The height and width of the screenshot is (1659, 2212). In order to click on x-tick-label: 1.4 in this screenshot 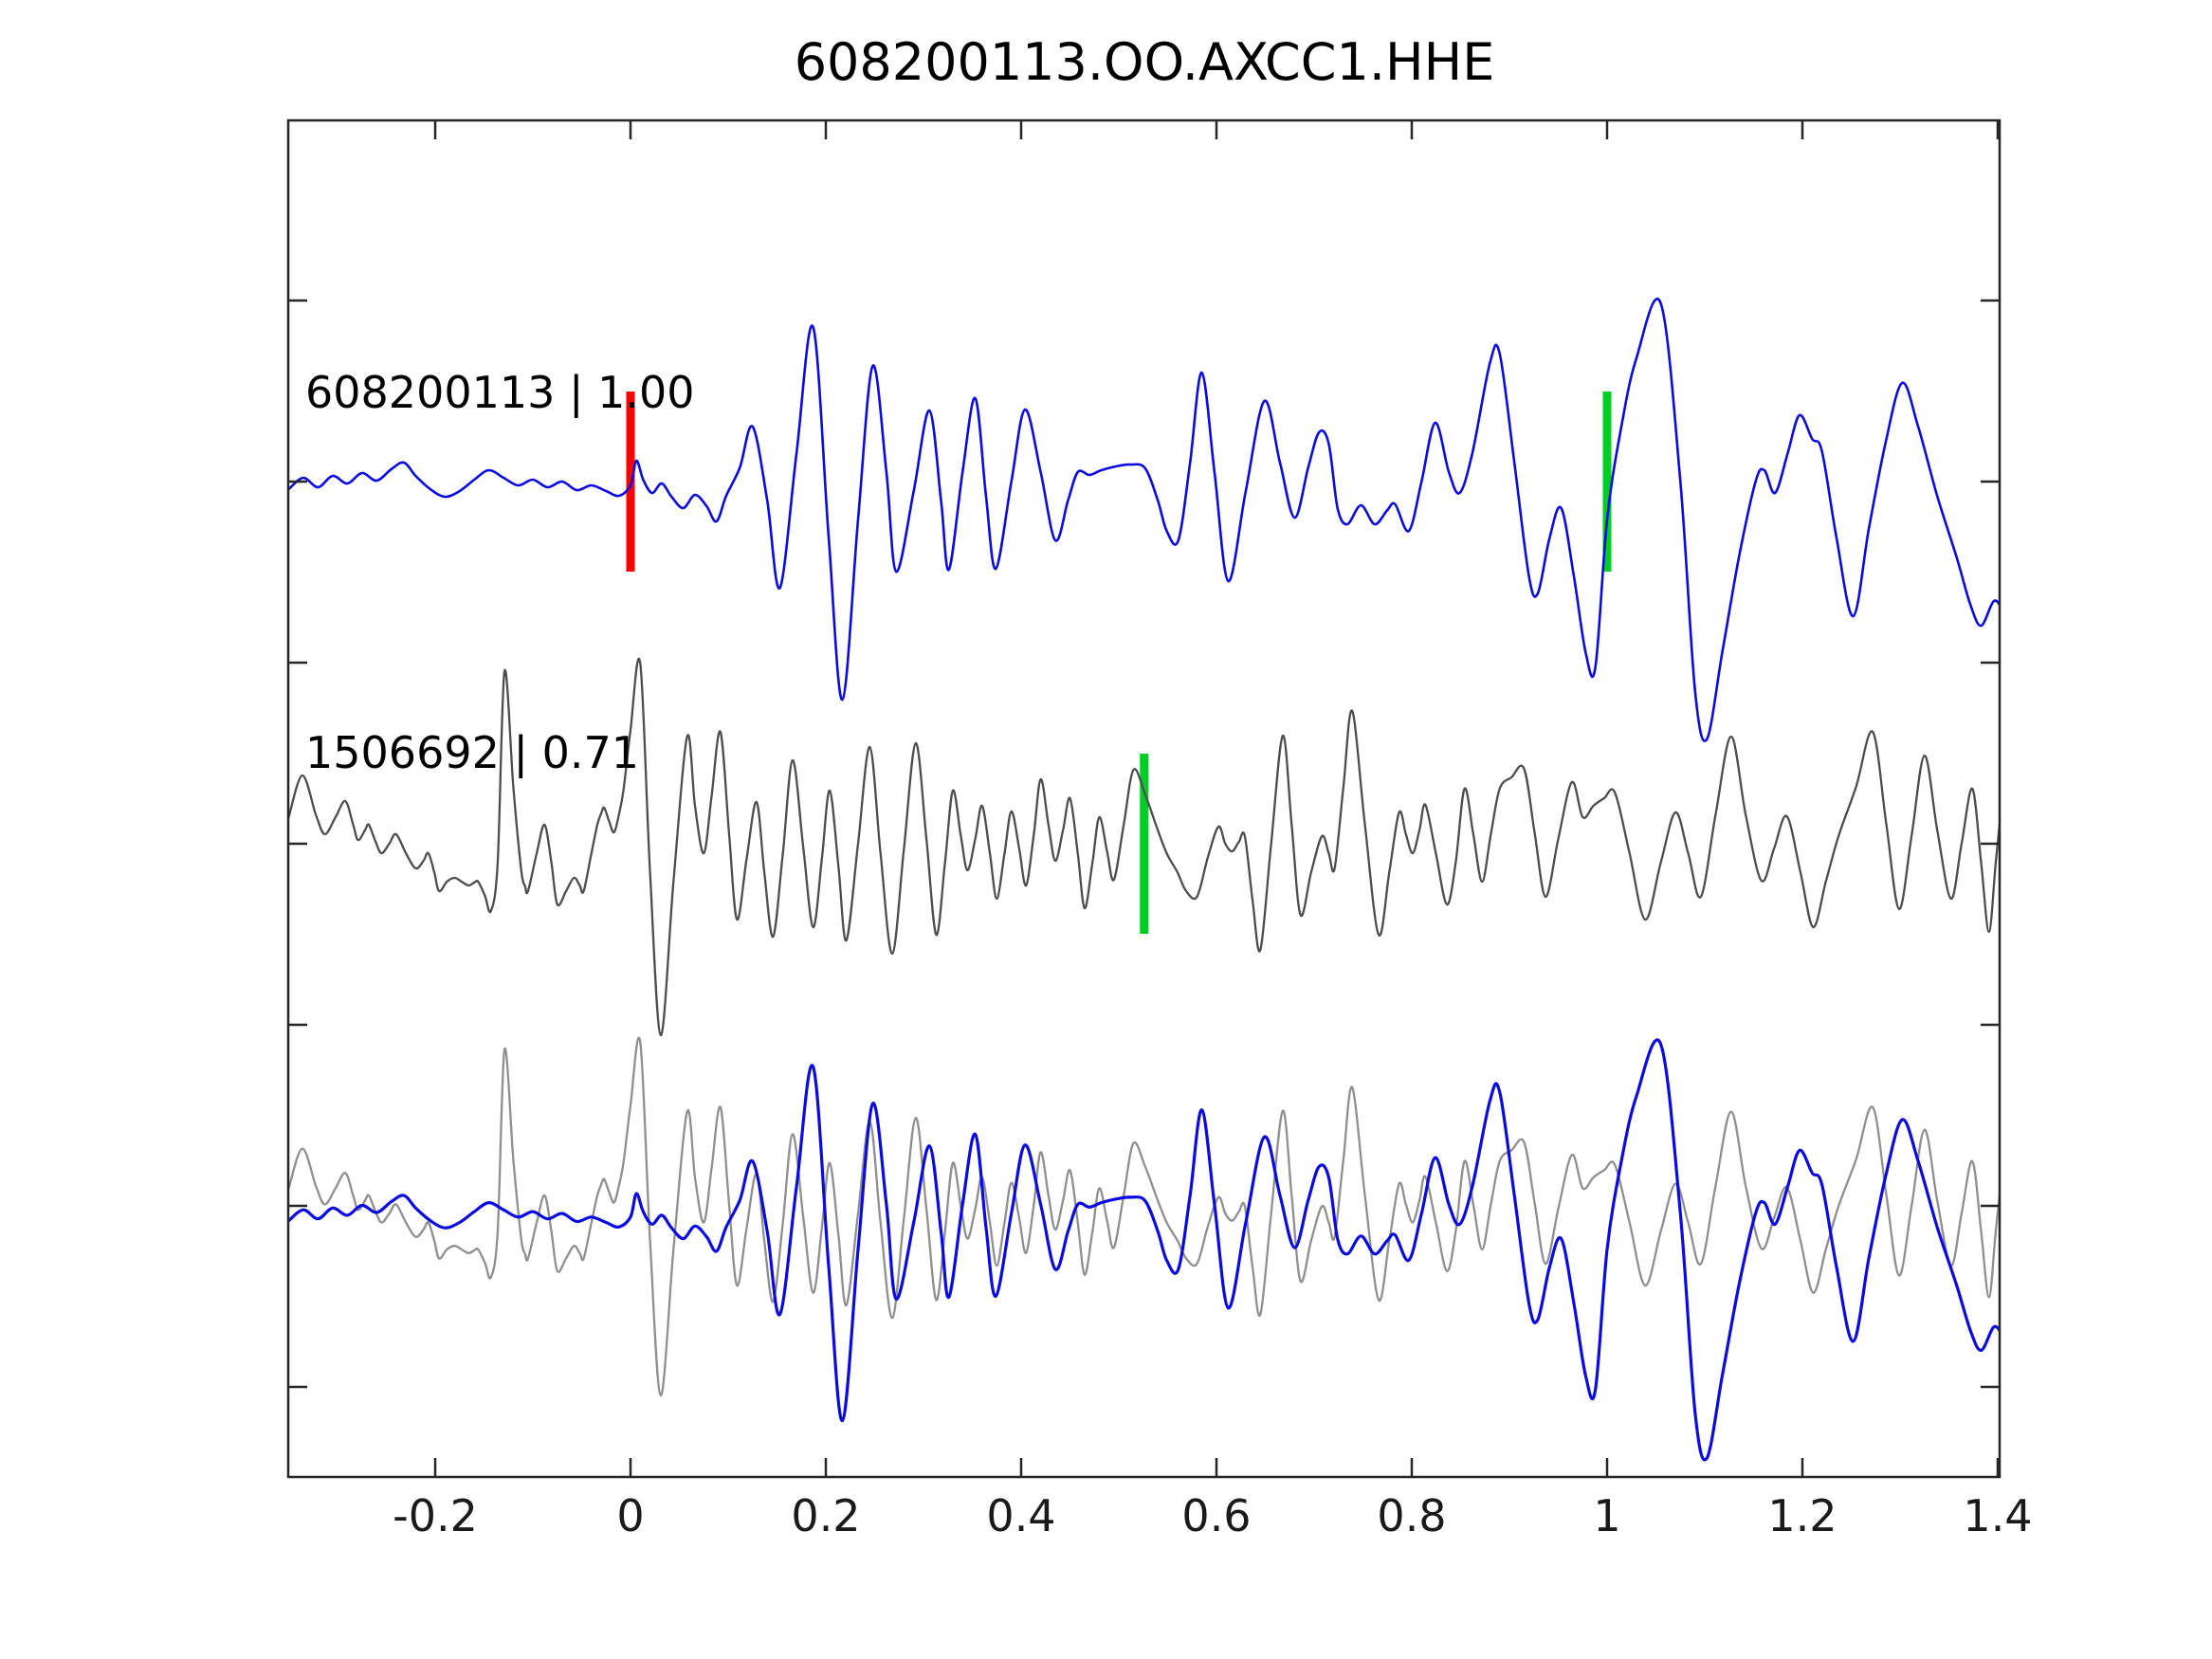, I will do `click(1997, 1515)`.